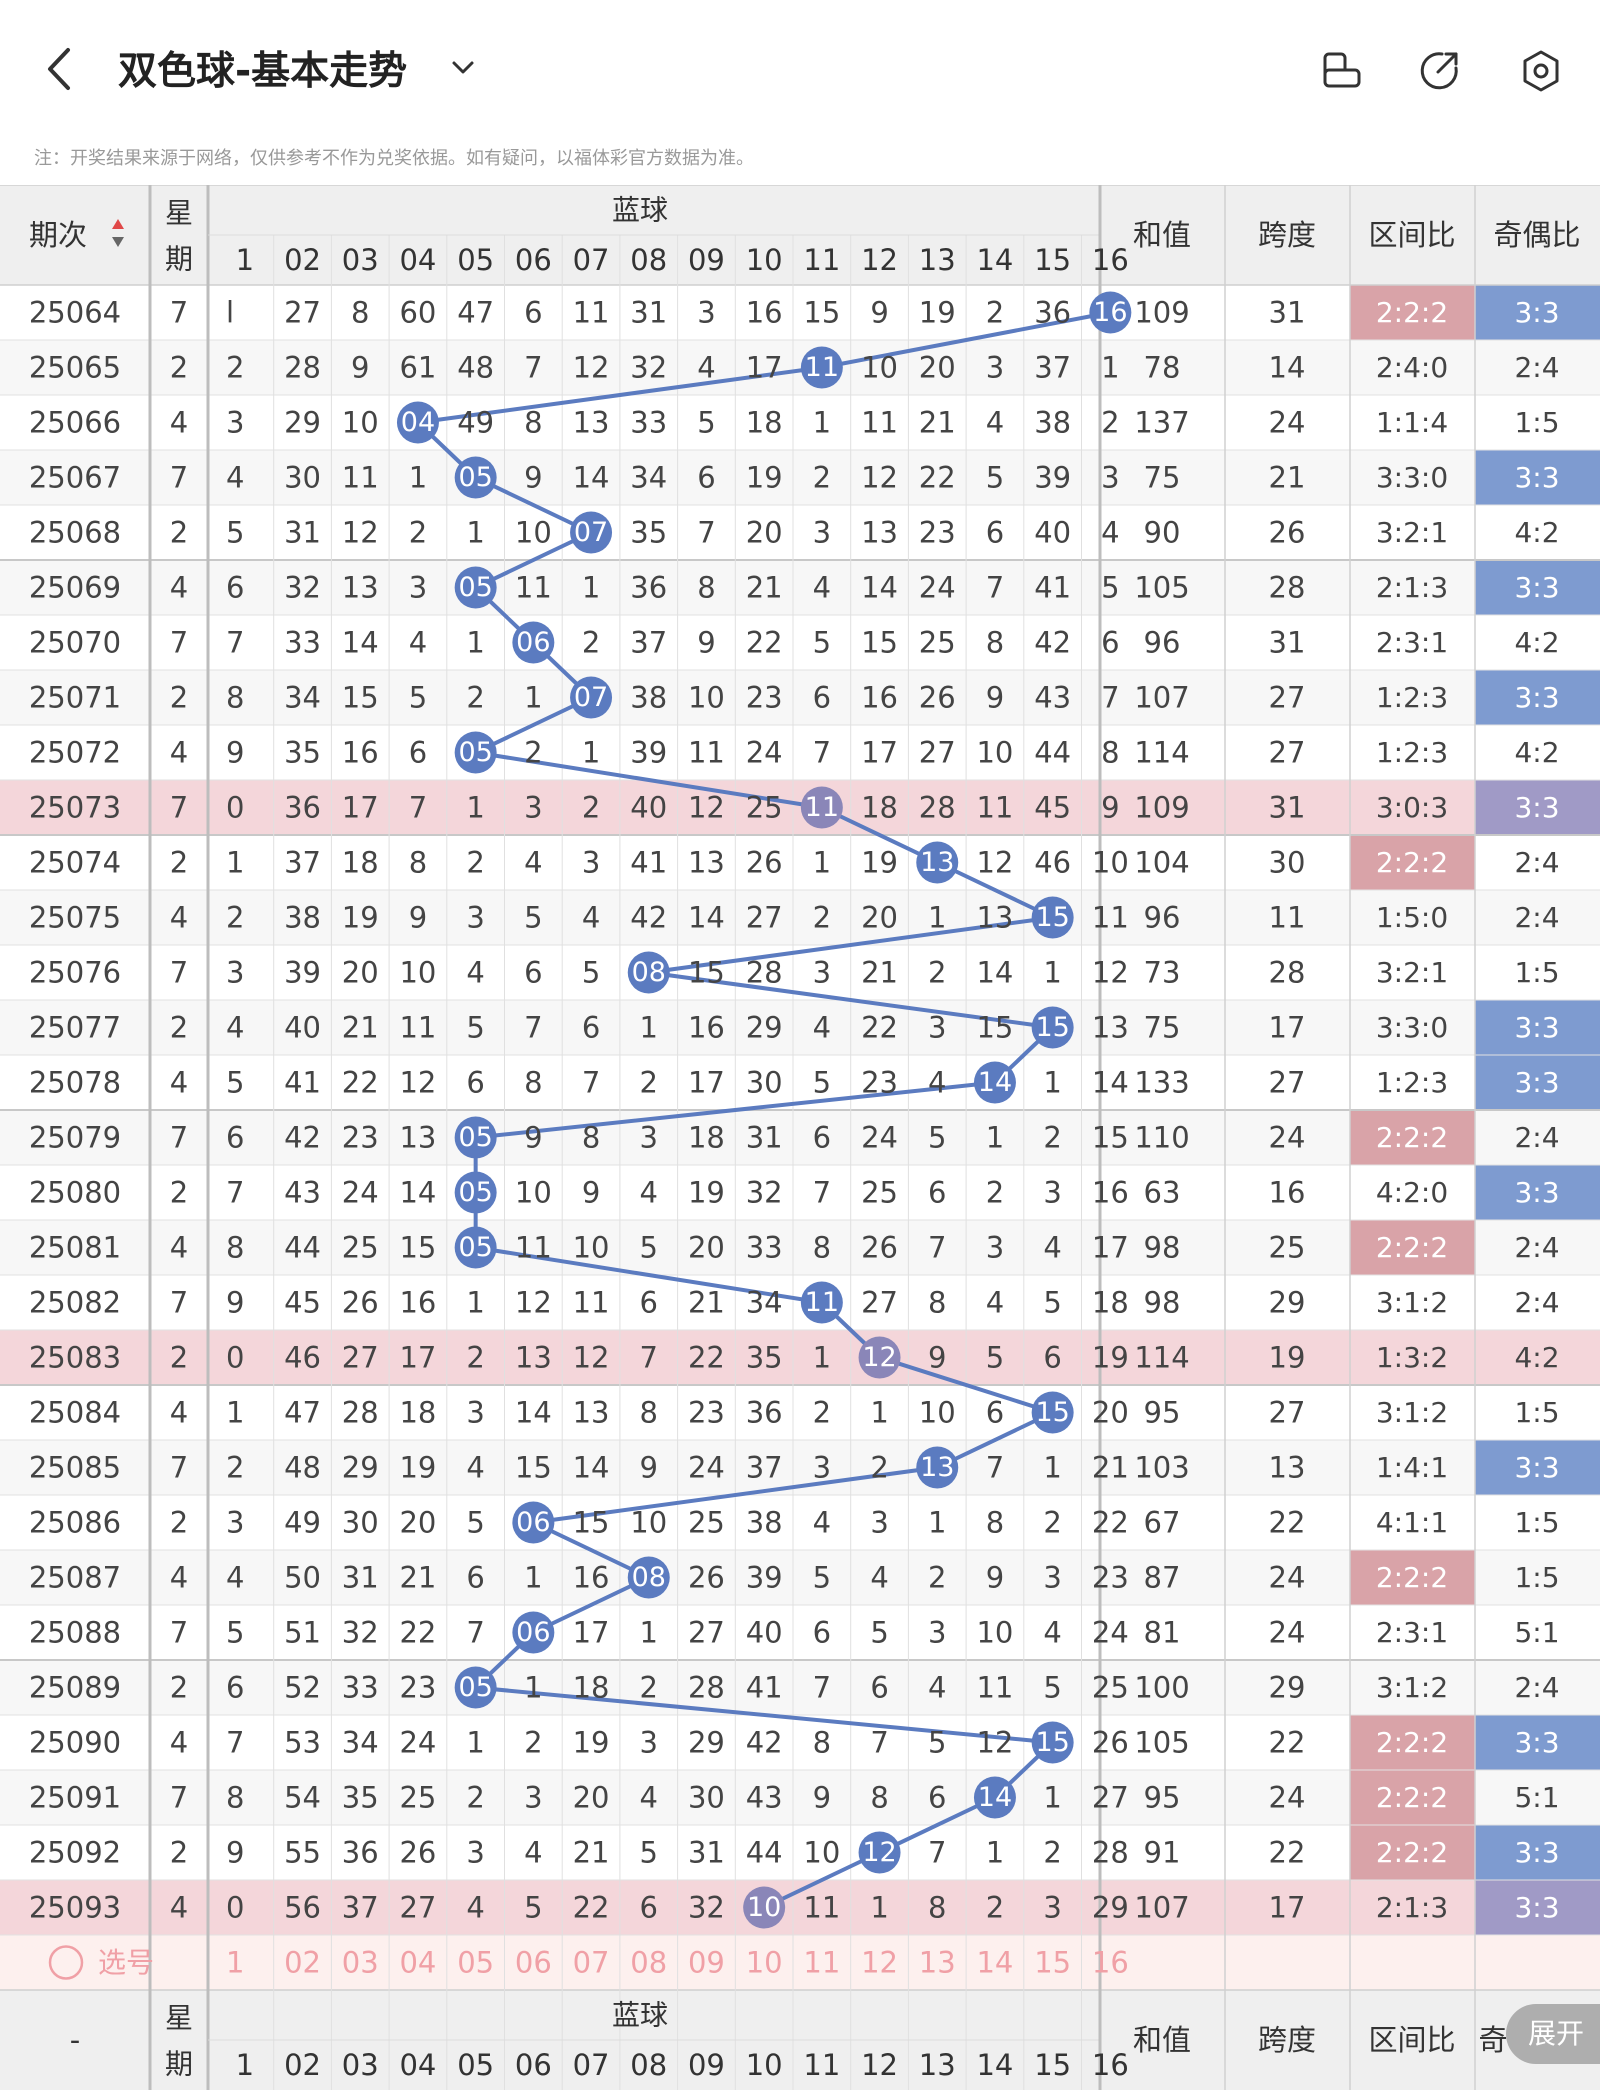  I want to click on select-number: 13, so click(937, 1963).